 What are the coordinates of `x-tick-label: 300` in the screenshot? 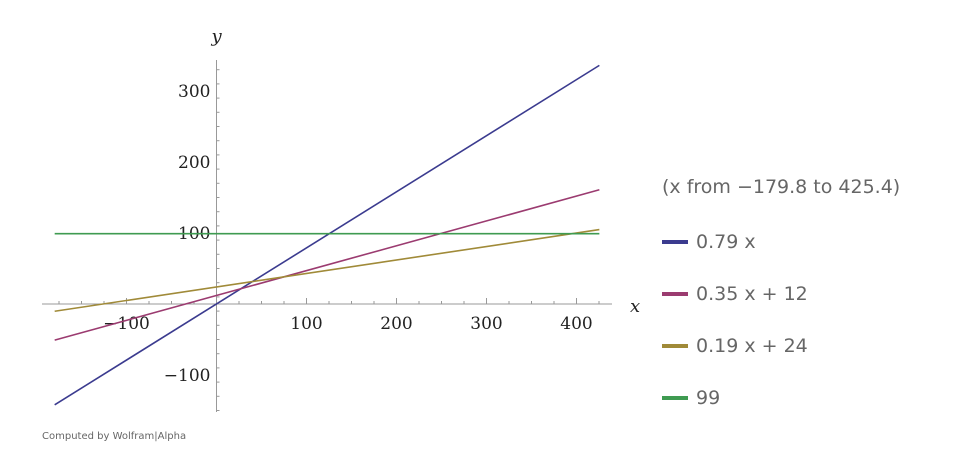 It's located at (486, 324).